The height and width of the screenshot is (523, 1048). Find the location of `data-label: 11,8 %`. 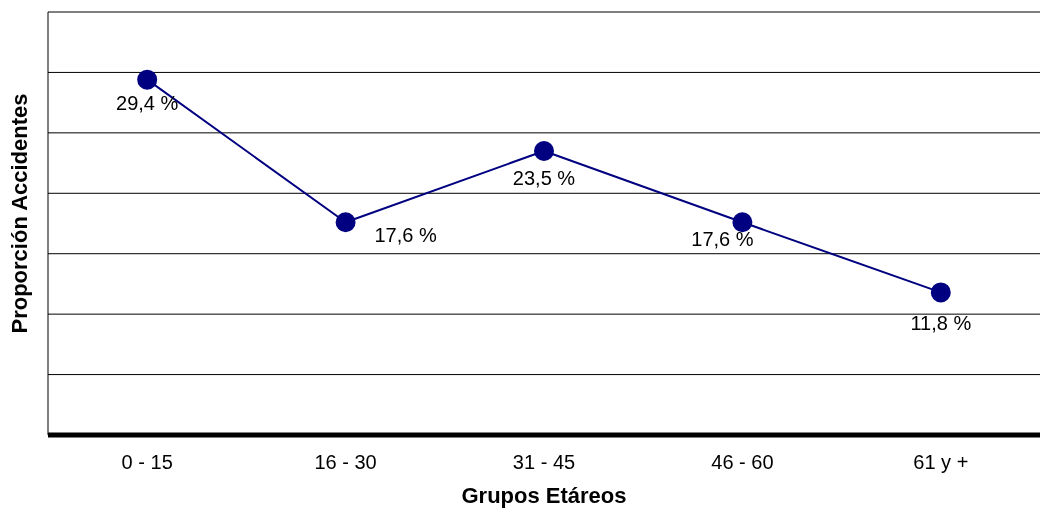

data-label: 11,8 % is located at coordinates (941, 323).